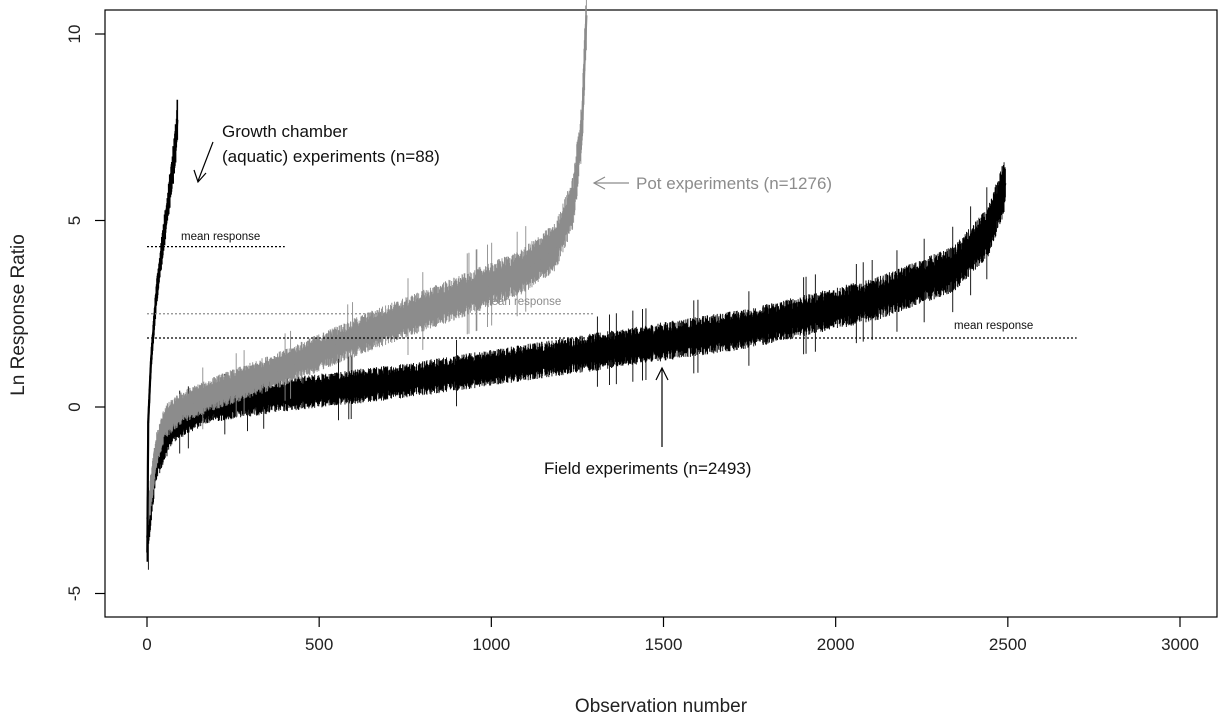 The image size is (1221, 719). Describe the element at coordinates (647, 468) in the screenshot. I see `annotation-field: Field experiments (n=2493)` at that location.